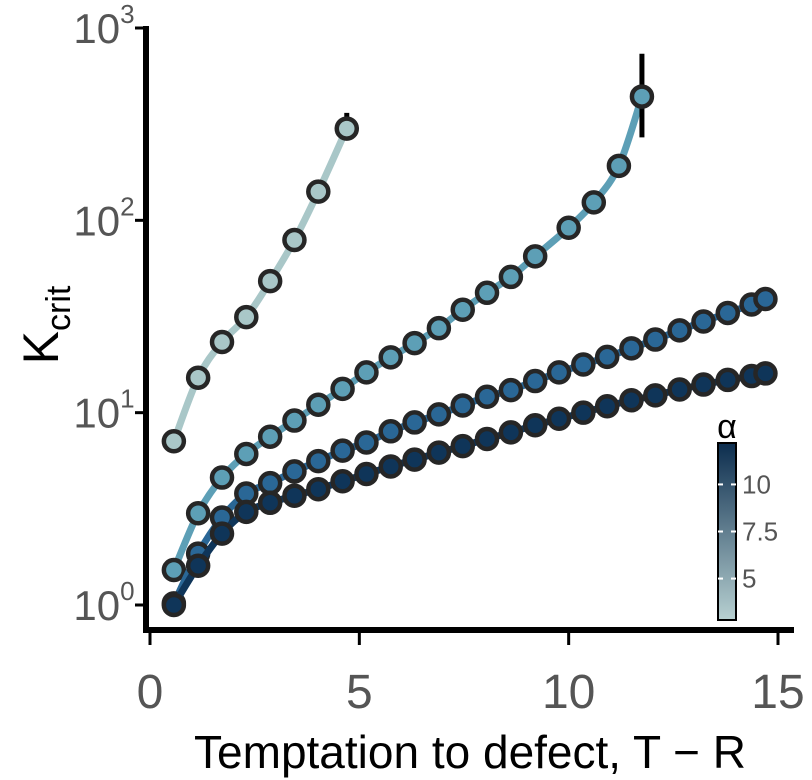 This screenshot has width=812, height=780. I want to click on y-axis-title: Kcrit, so click(45, 324).